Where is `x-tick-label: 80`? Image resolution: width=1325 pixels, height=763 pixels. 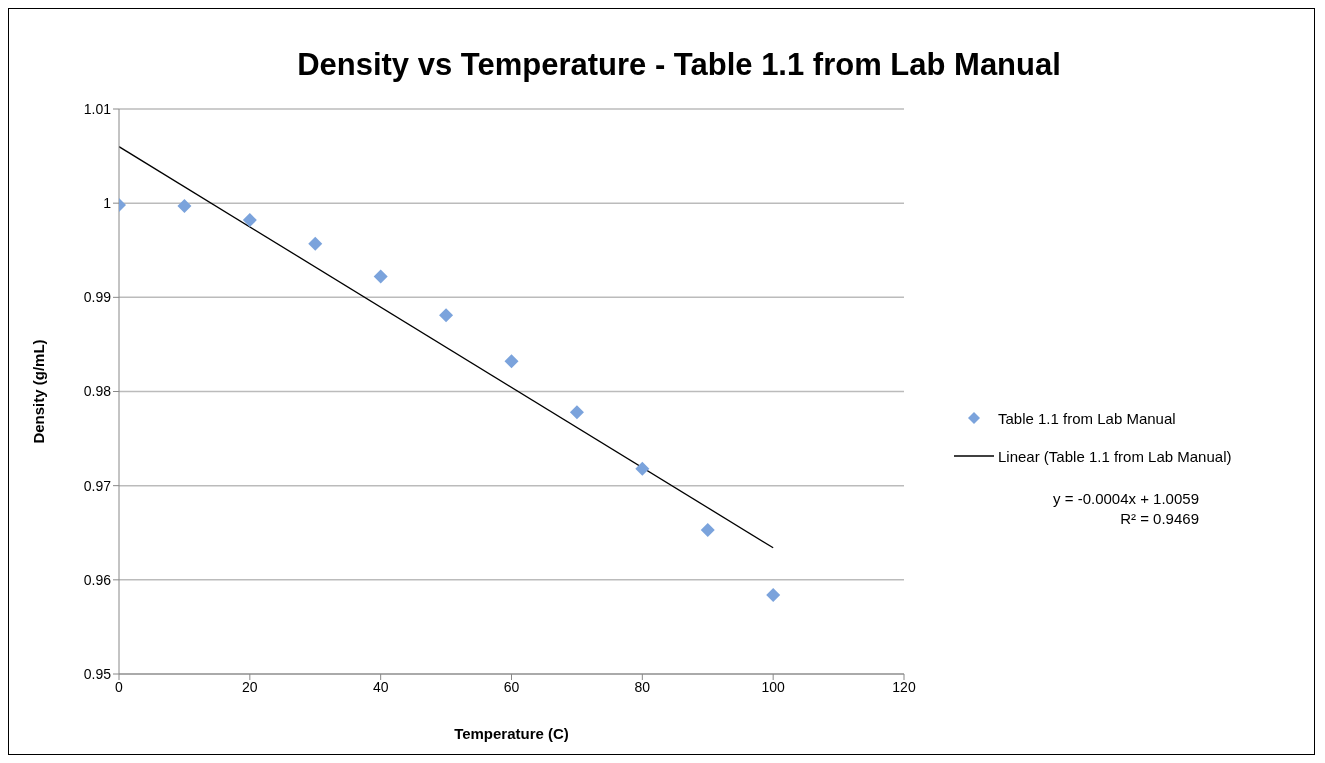 x-tick-label: 80 is located at coordinates (642, 686).